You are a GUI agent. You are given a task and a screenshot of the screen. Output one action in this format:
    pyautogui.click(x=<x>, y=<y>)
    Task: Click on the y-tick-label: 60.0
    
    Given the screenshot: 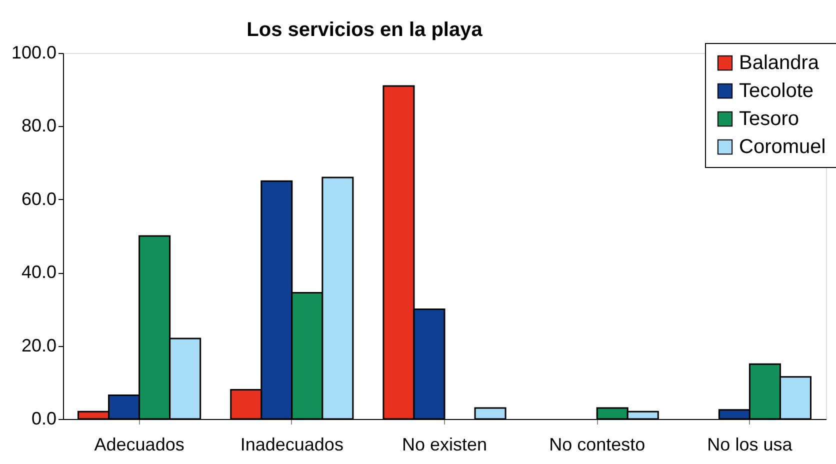 What is the action you would take?
    pyautogui.click(x=38, y=198)
    